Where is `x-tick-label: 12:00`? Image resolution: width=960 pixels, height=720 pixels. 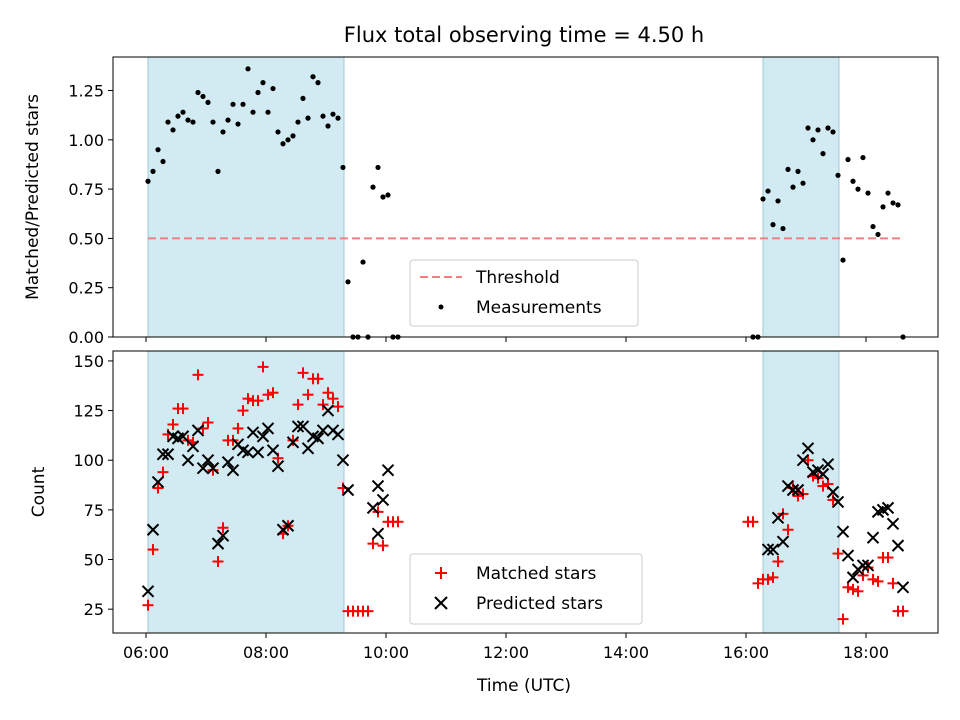
x-tick-label: 12:00 is located at coordinates (506, 652).